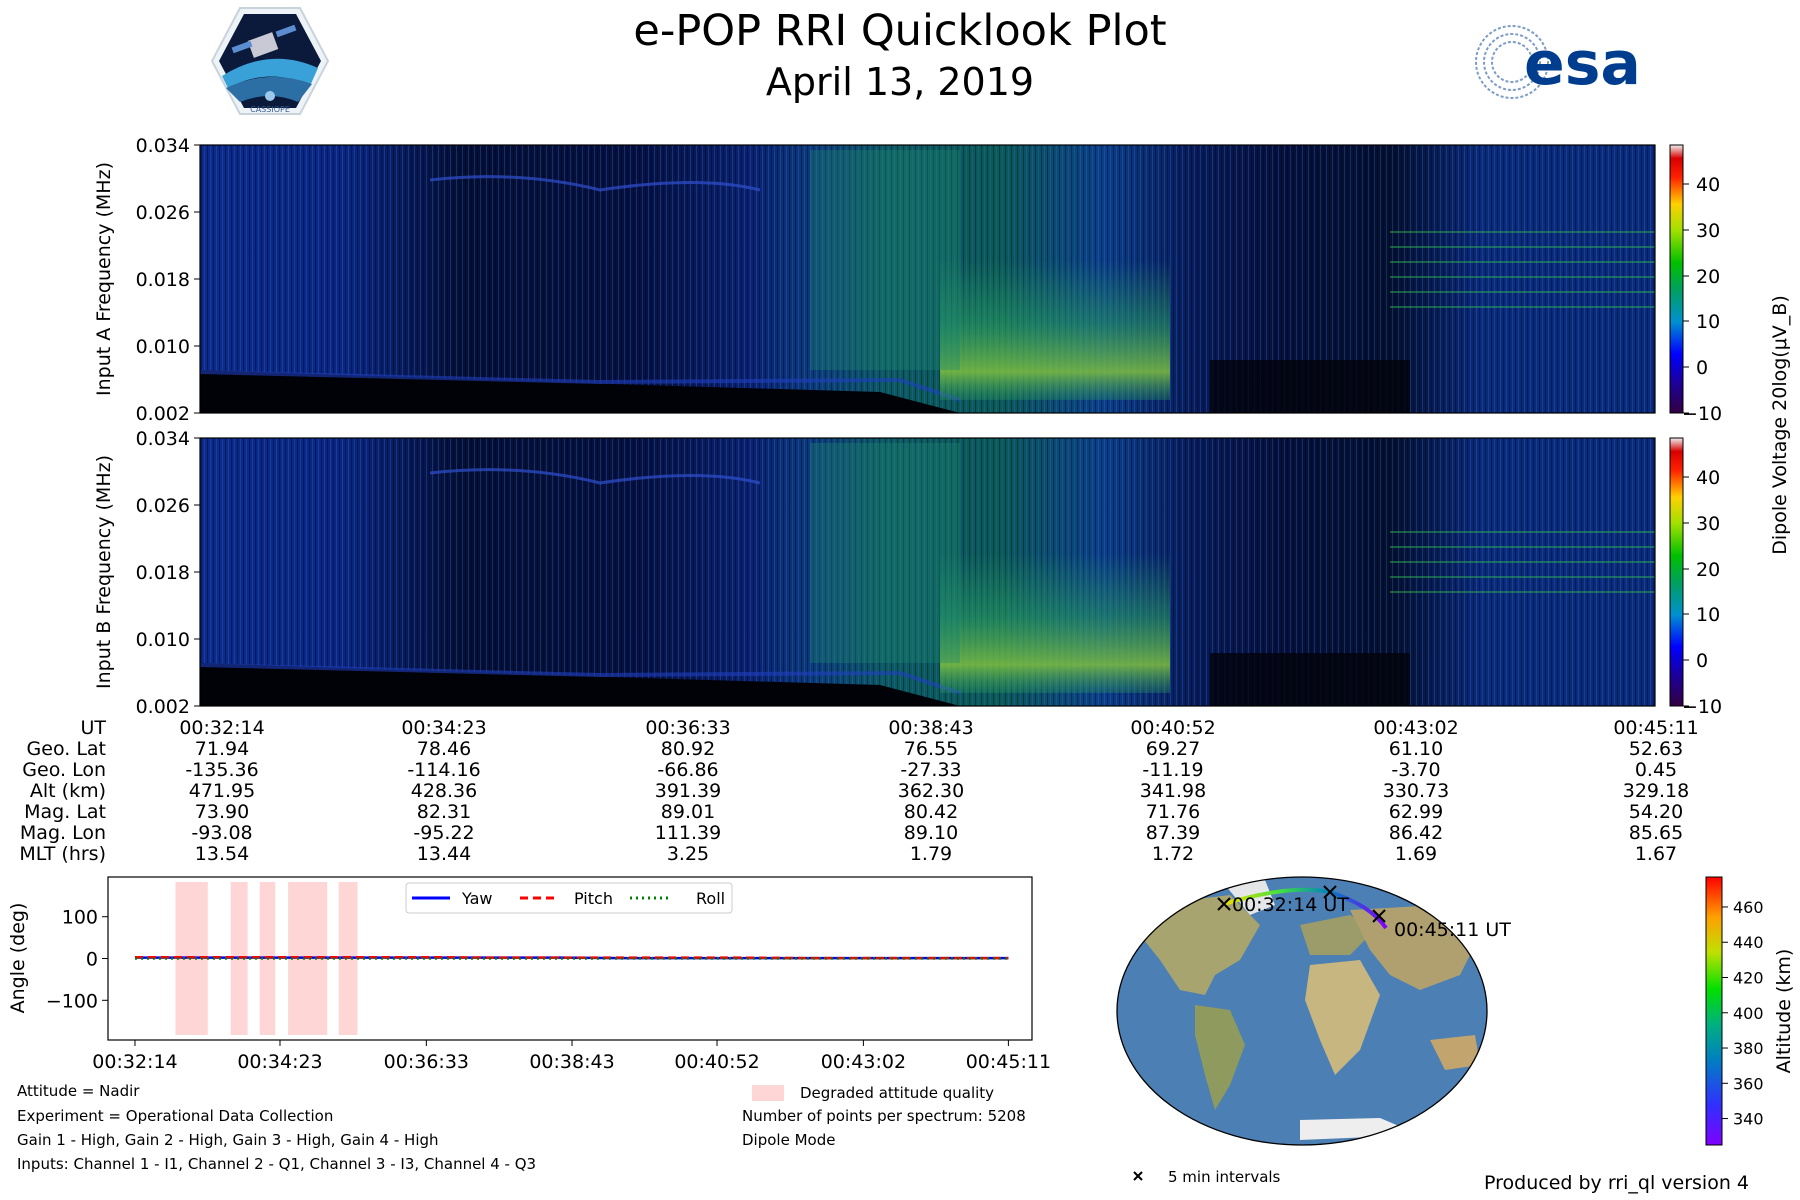 The image size is (1800, 1200). Describe the element at coordinates (1173, 812) in the screenshot. I see `ephemeris-cell: 71.76` at that location.